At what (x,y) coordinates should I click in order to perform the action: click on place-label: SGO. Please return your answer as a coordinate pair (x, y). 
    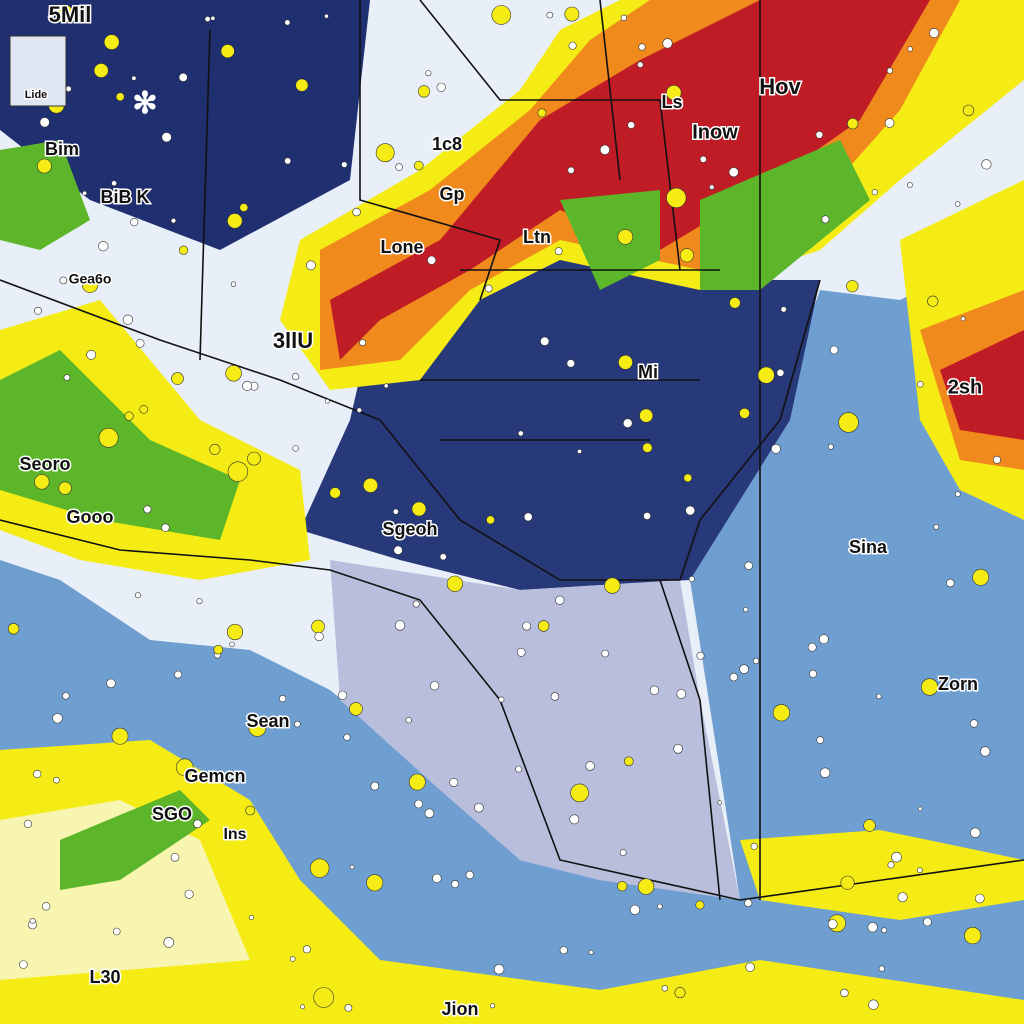
    Looking at the image, I should click on (172, 814).